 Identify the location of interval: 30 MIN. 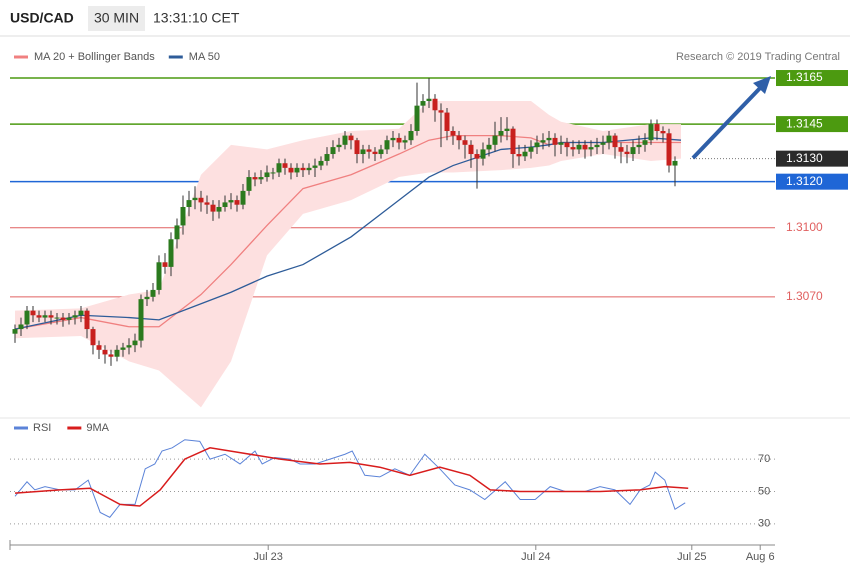
(116, 18).